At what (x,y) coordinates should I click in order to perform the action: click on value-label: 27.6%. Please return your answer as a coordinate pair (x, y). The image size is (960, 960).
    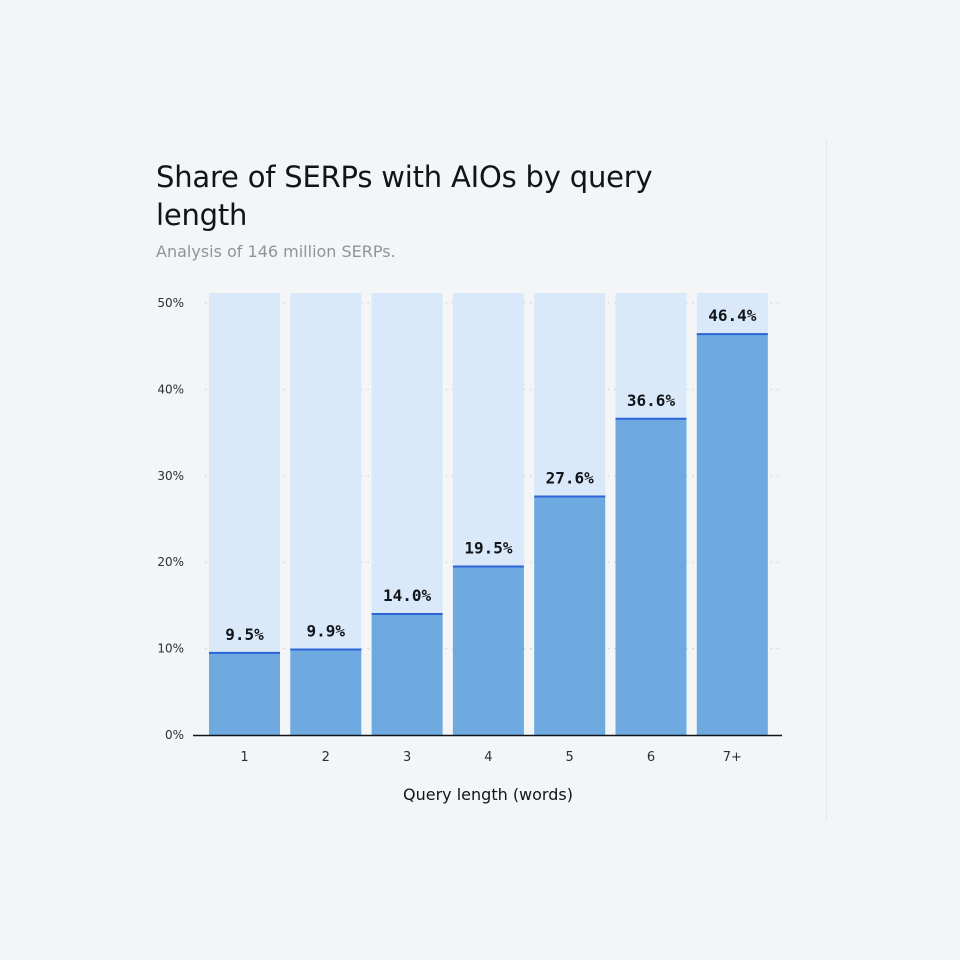
    Looking at the image, I should click on (570, 478).